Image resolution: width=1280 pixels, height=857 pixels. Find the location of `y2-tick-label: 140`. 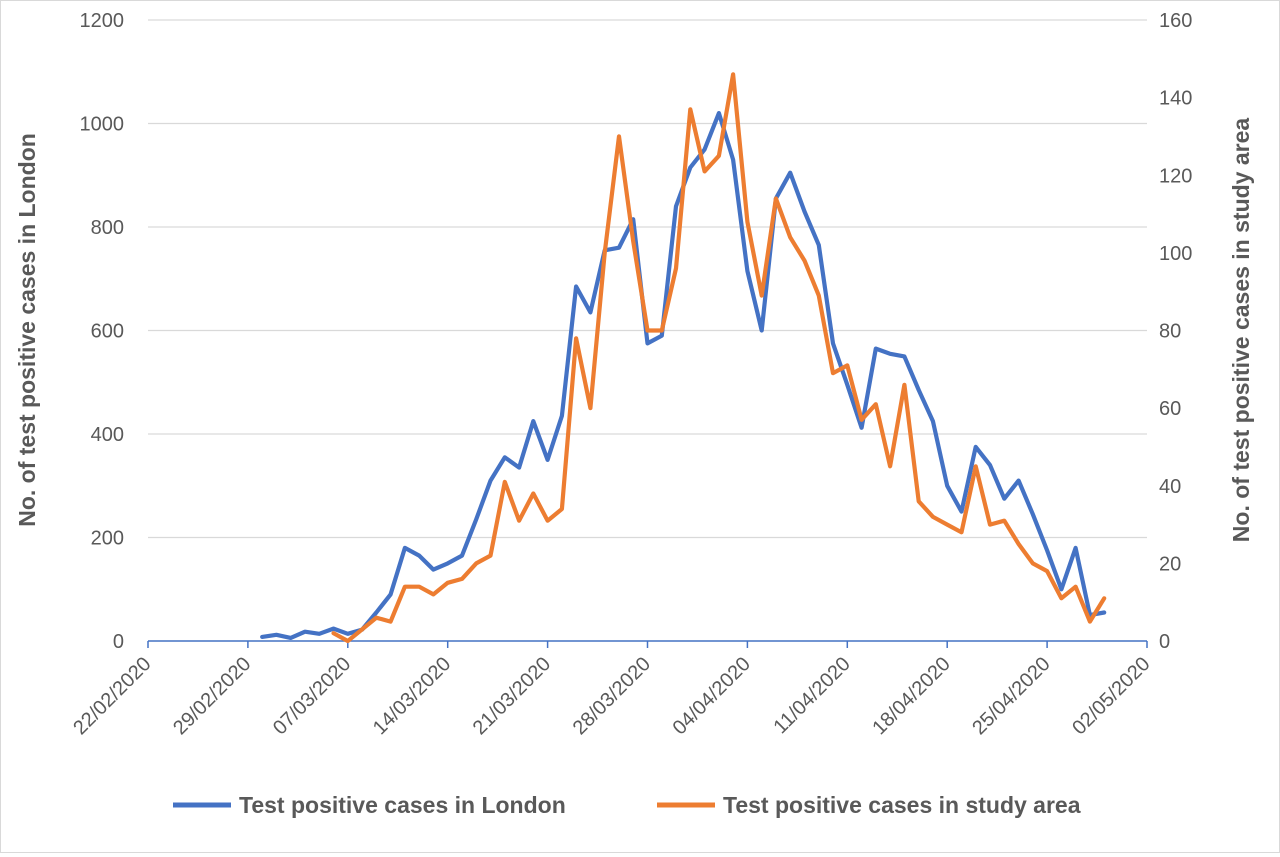

y2-tick-label: 140 is located at coordinates (1175, 99).